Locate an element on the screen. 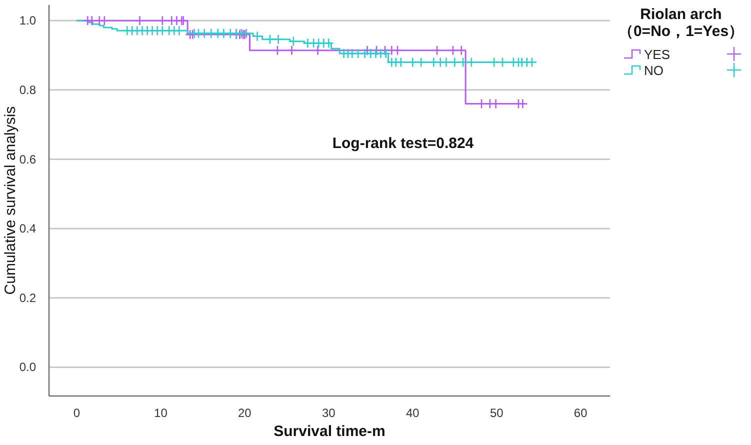 Image resolution: width=751 pixels, height=445 pixels. y-tick-label: 0.6 is located at coordinates (27, 159).